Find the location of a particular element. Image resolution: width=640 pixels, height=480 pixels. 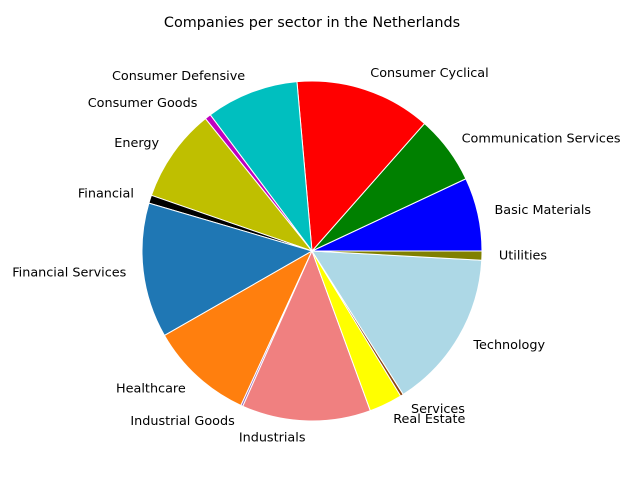

pie-slice-energy is located at coordinates (231, 185).